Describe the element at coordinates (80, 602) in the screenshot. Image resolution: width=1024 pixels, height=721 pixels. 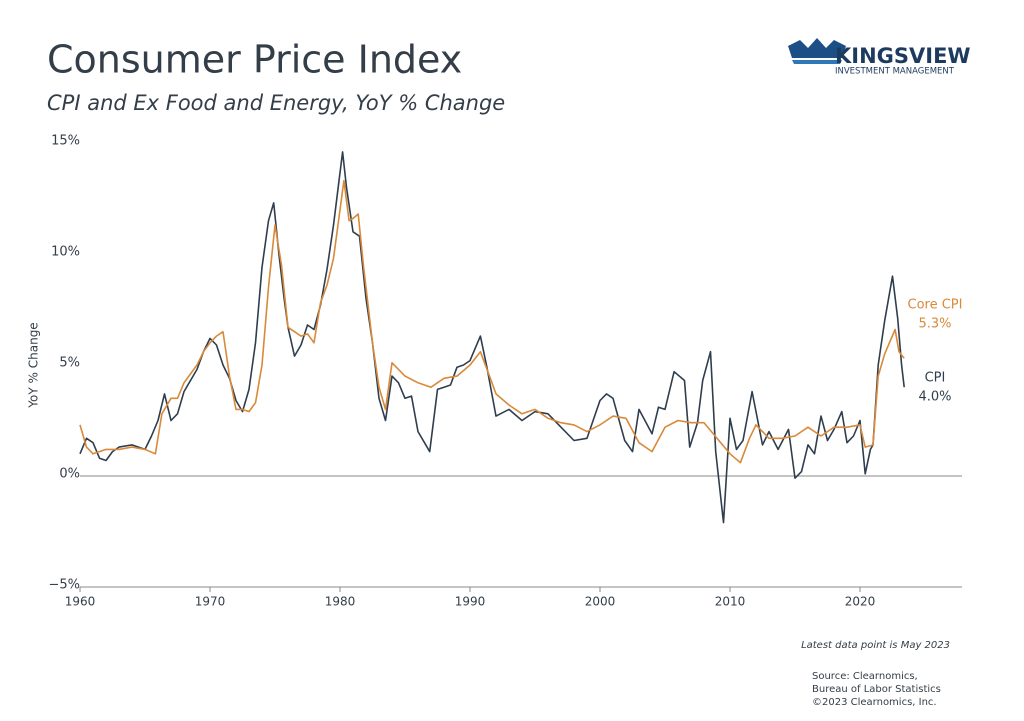
I see `x-tick-label: 1960` at that location.